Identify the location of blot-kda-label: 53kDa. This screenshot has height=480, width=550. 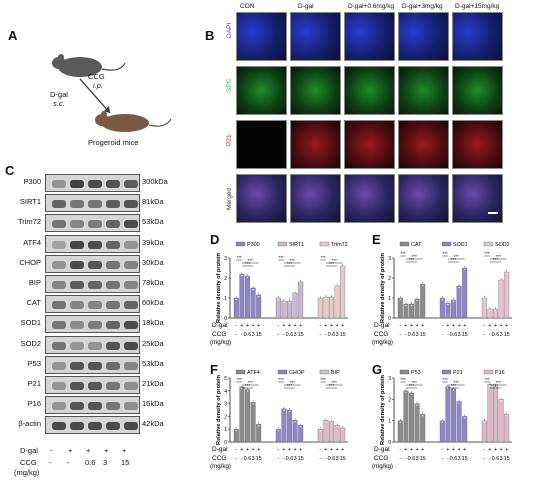
(153, 222).